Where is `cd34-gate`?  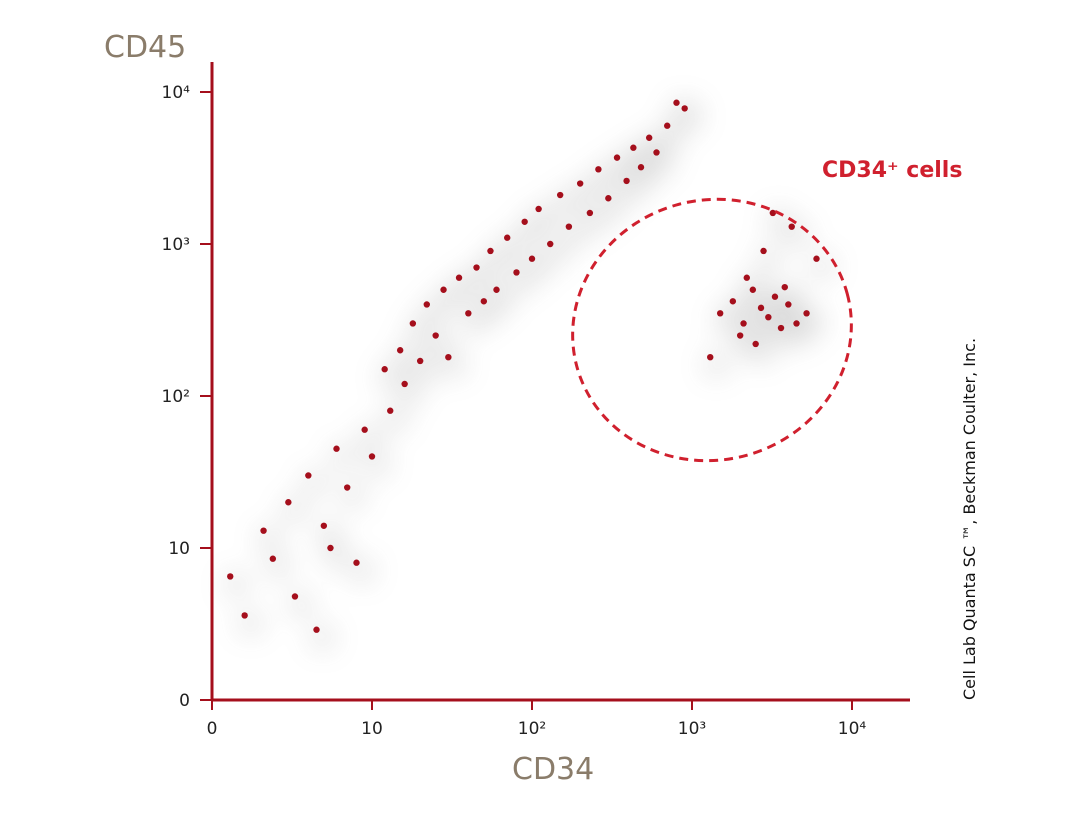
cd34-gate is located at coordinates (712, 330).